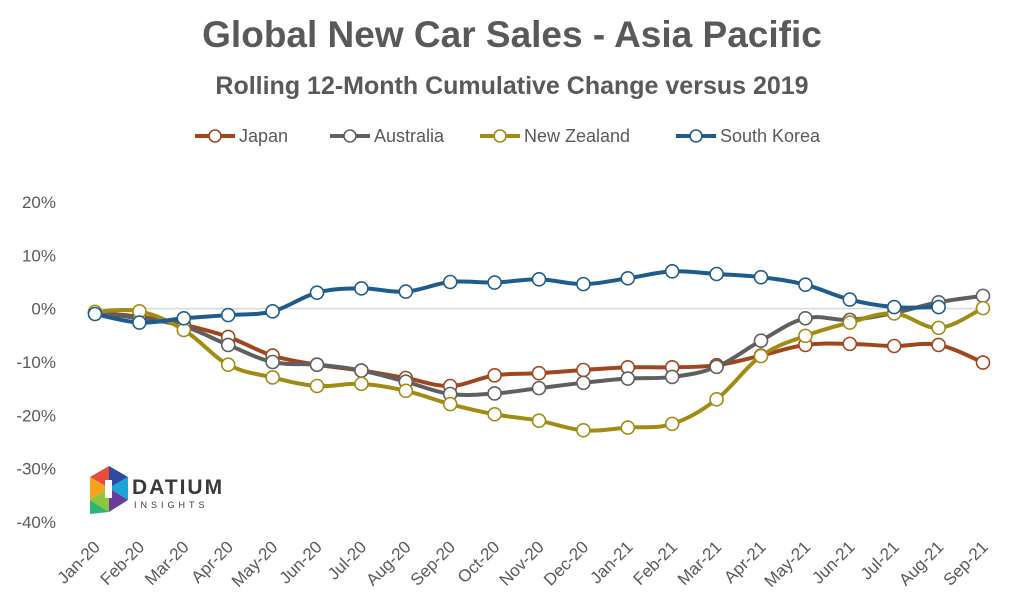 The image size is (1024, 615). I want to click on x-tick-label: Sep-20, so click(433, 563).